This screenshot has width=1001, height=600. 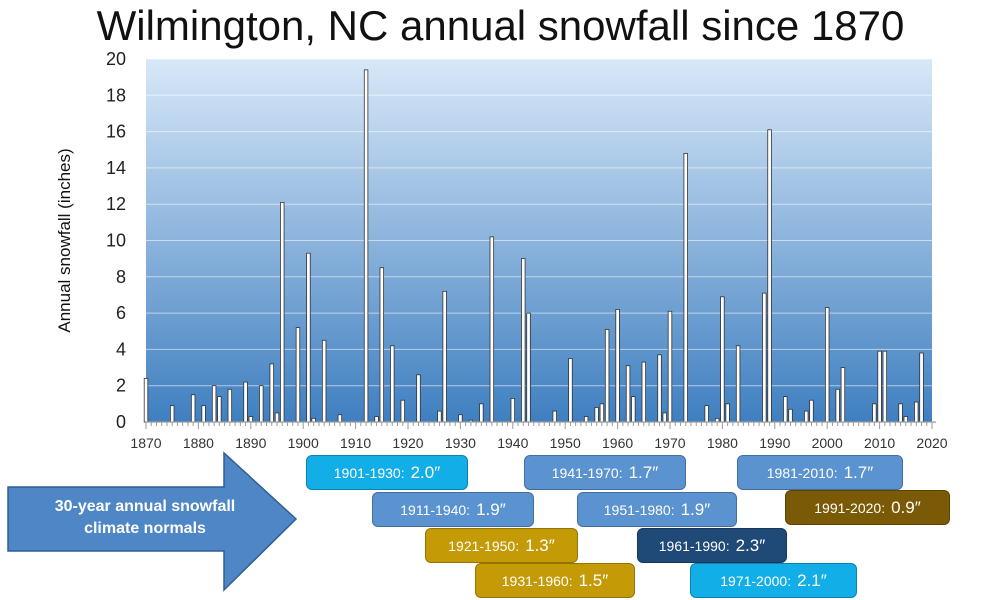 What do you see at coordinates (387, 472) in the screenshot?
I see `normal-box-1901-1930: 1901-1930: 2.0″` at bounding box center [387, 472].